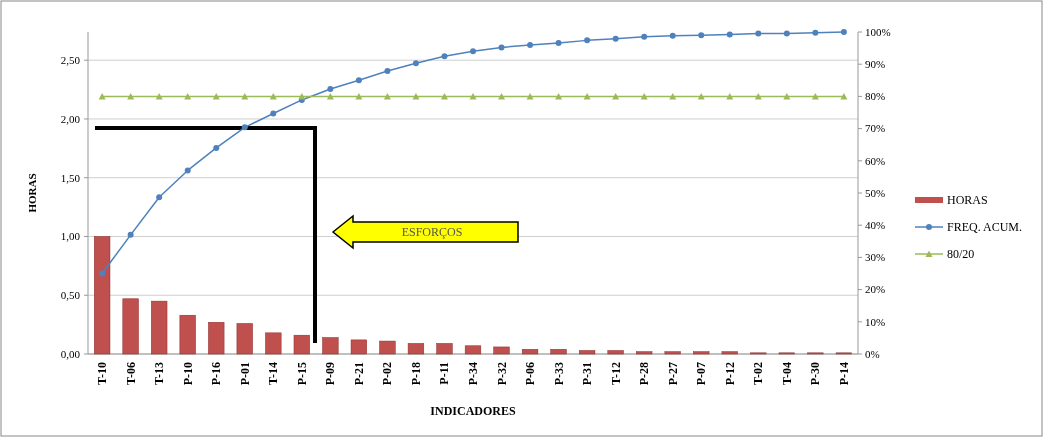  Describe the element at coordinates (70, 236) in the screenshot. I see `y-tick-label: 1,00` at that location.